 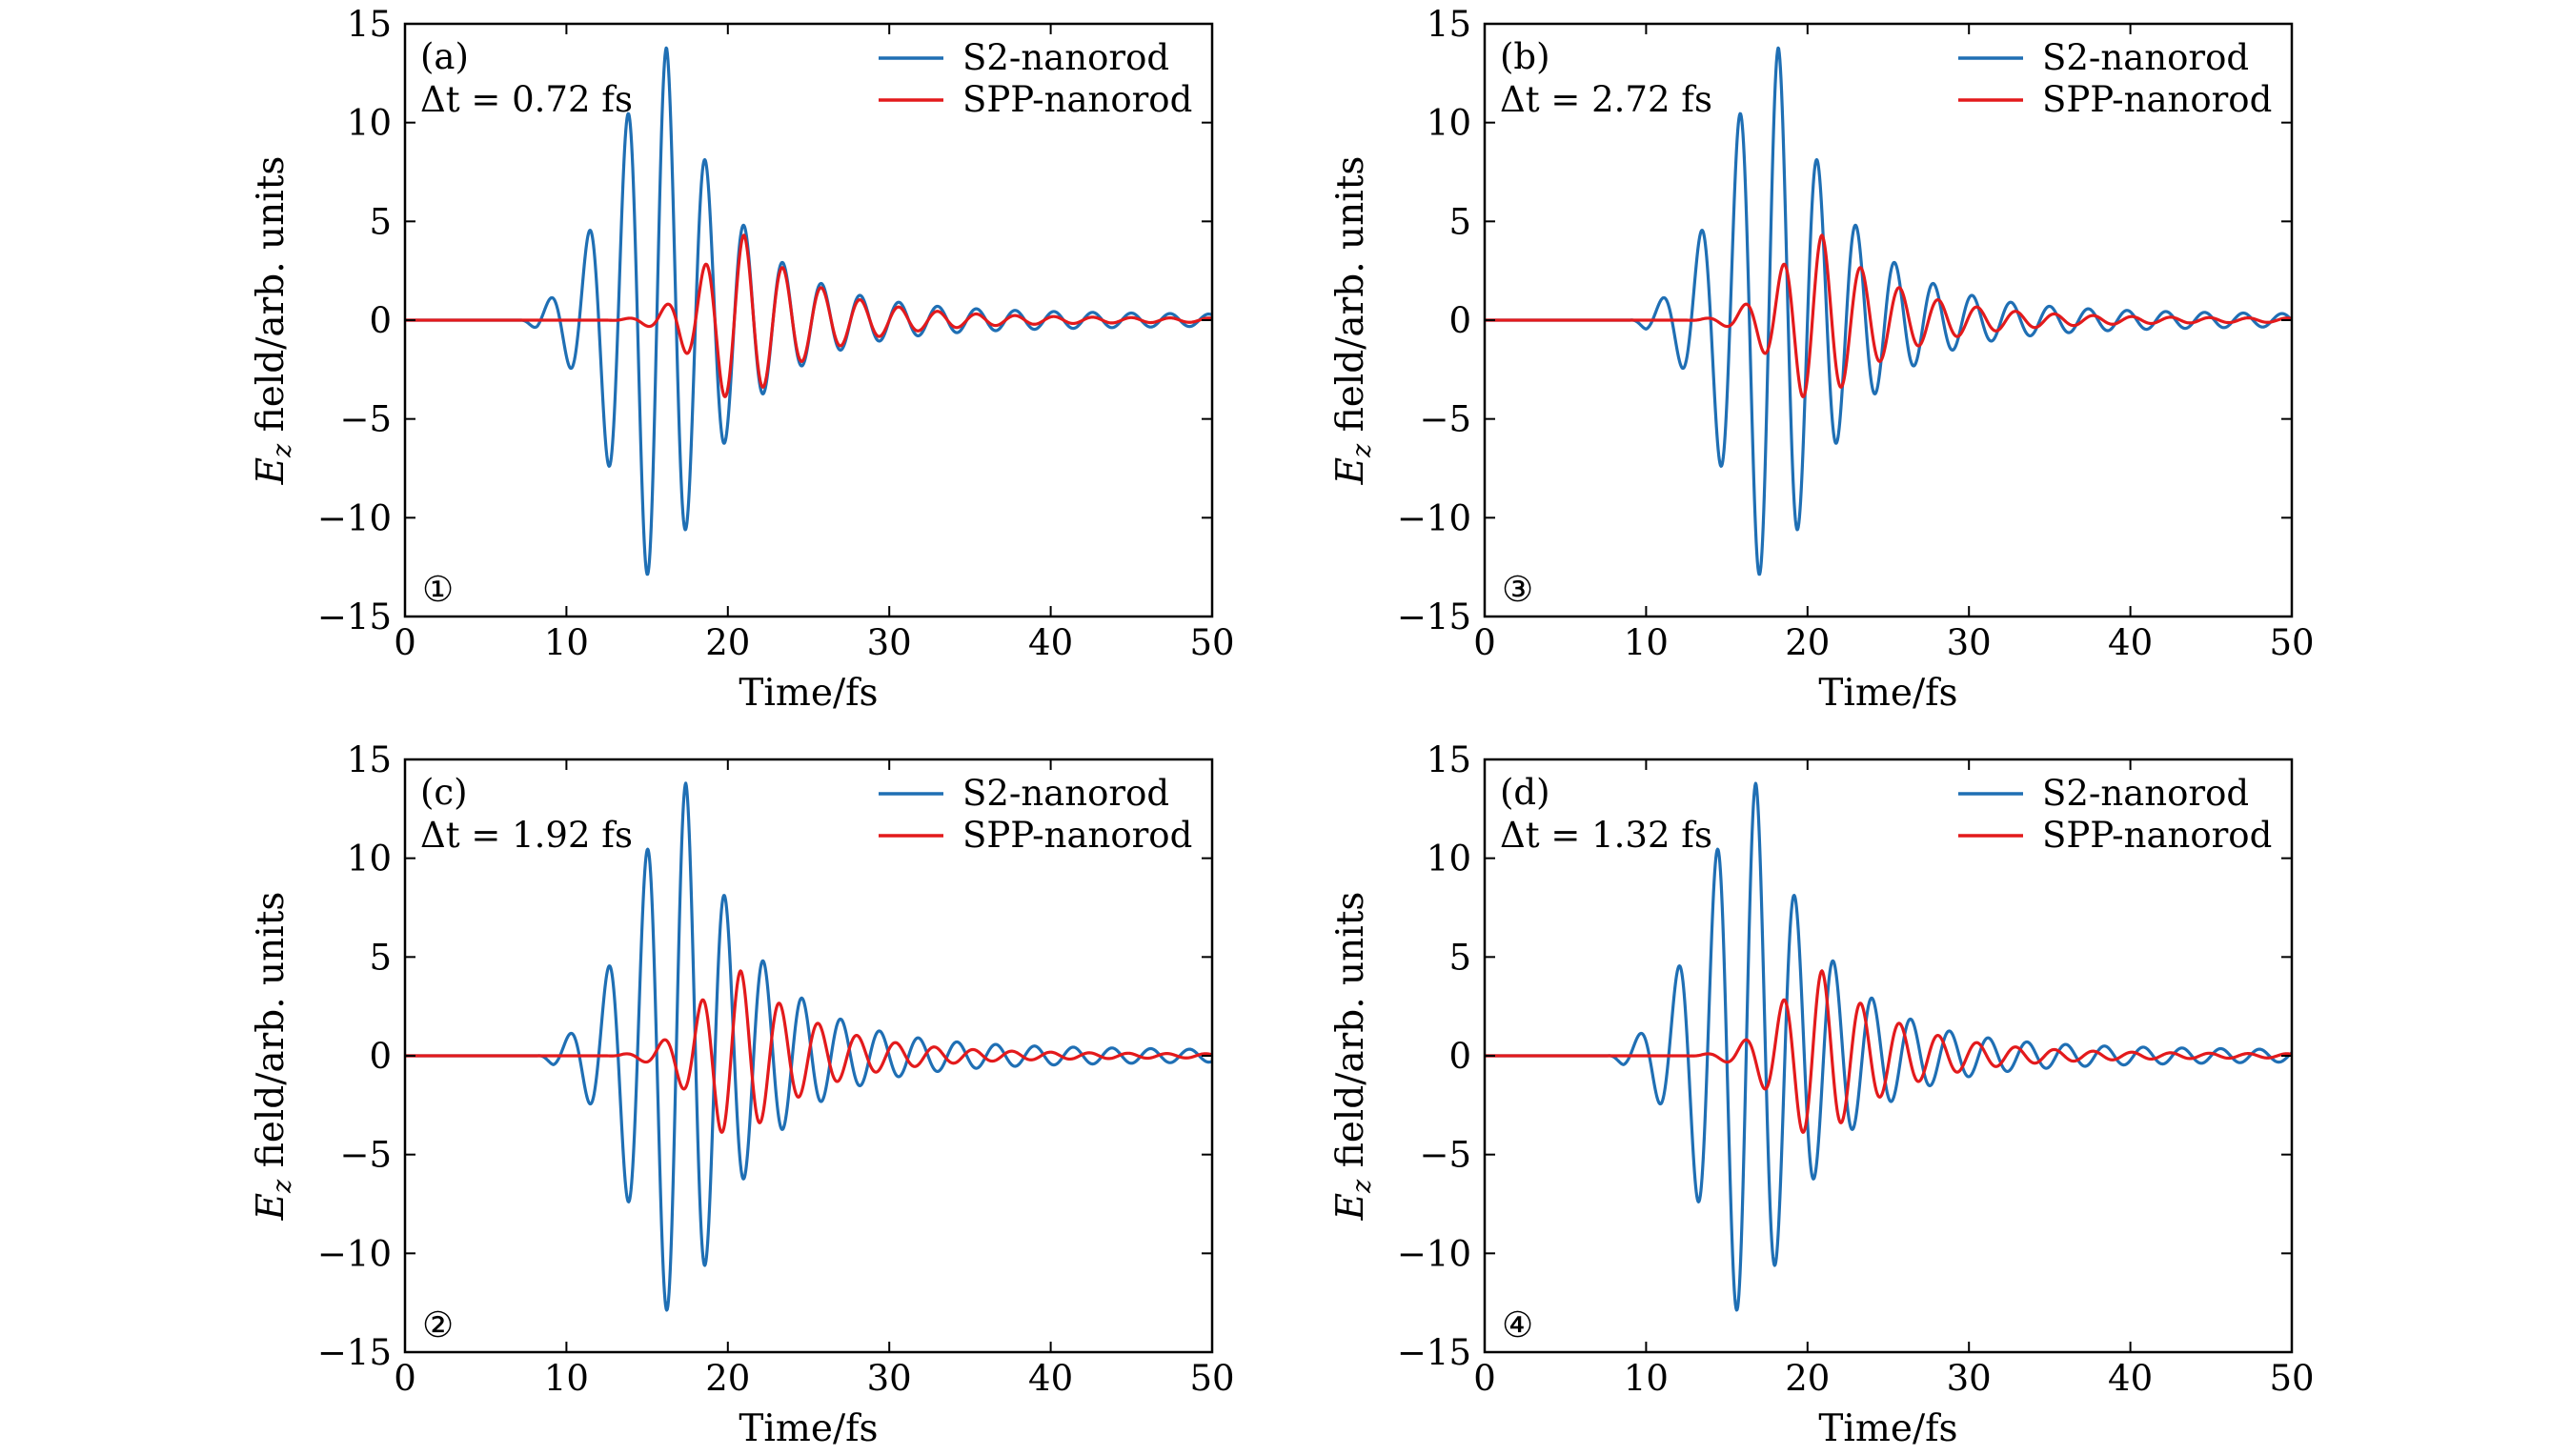 I want to click on circled-number-marker: ④, so click(x=1517, y=1324).